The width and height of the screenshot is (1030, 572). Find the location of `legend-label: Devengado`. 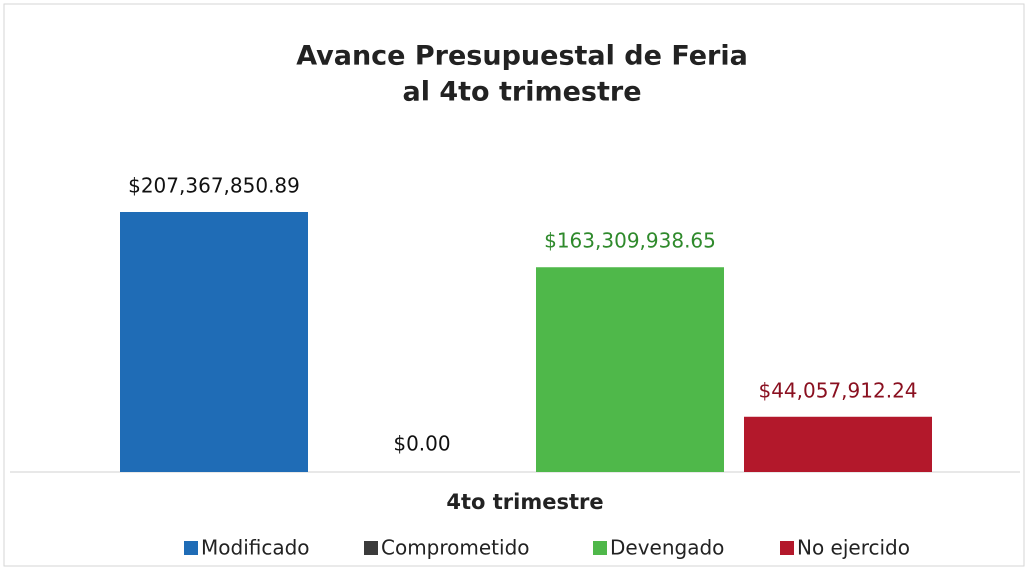

legend-label: Devengado is located at coordinates (667, 548).